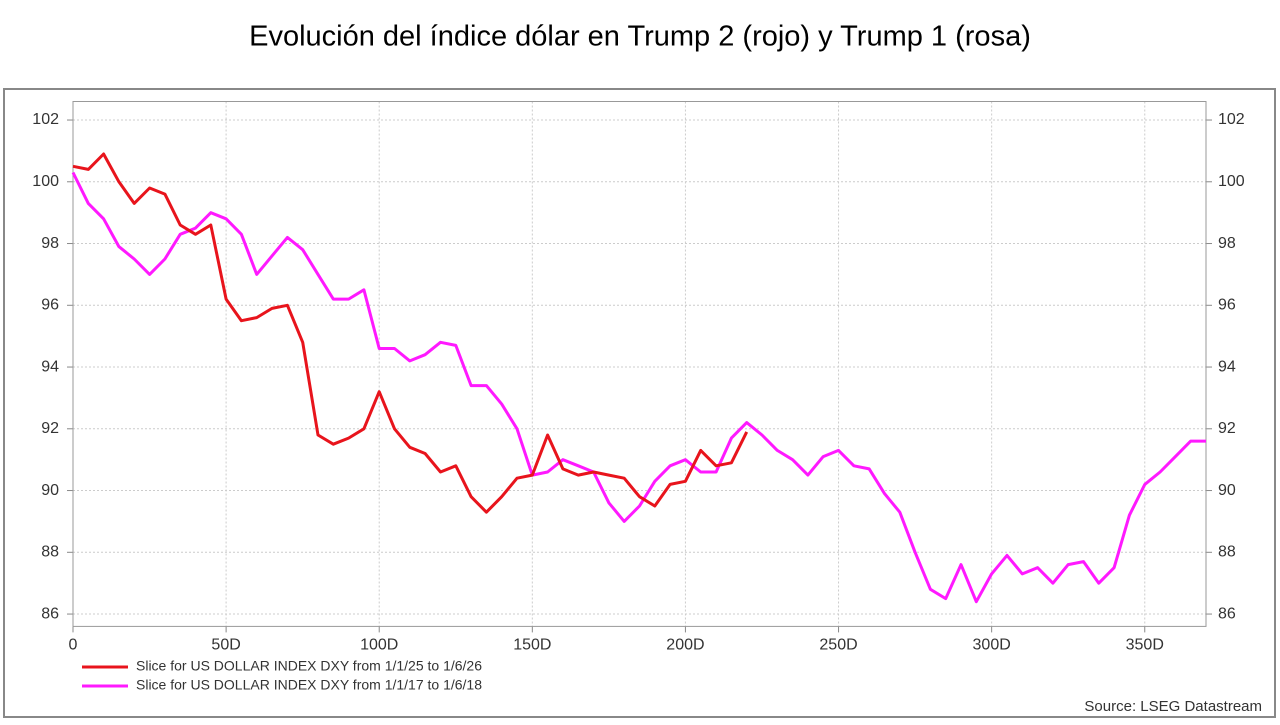 This screenshot has height=725, width=1280. What do you see at coordinates (838, 645) in the screenshot?
I see `x-tick-label: 250D` at bounding box center [838, 645].